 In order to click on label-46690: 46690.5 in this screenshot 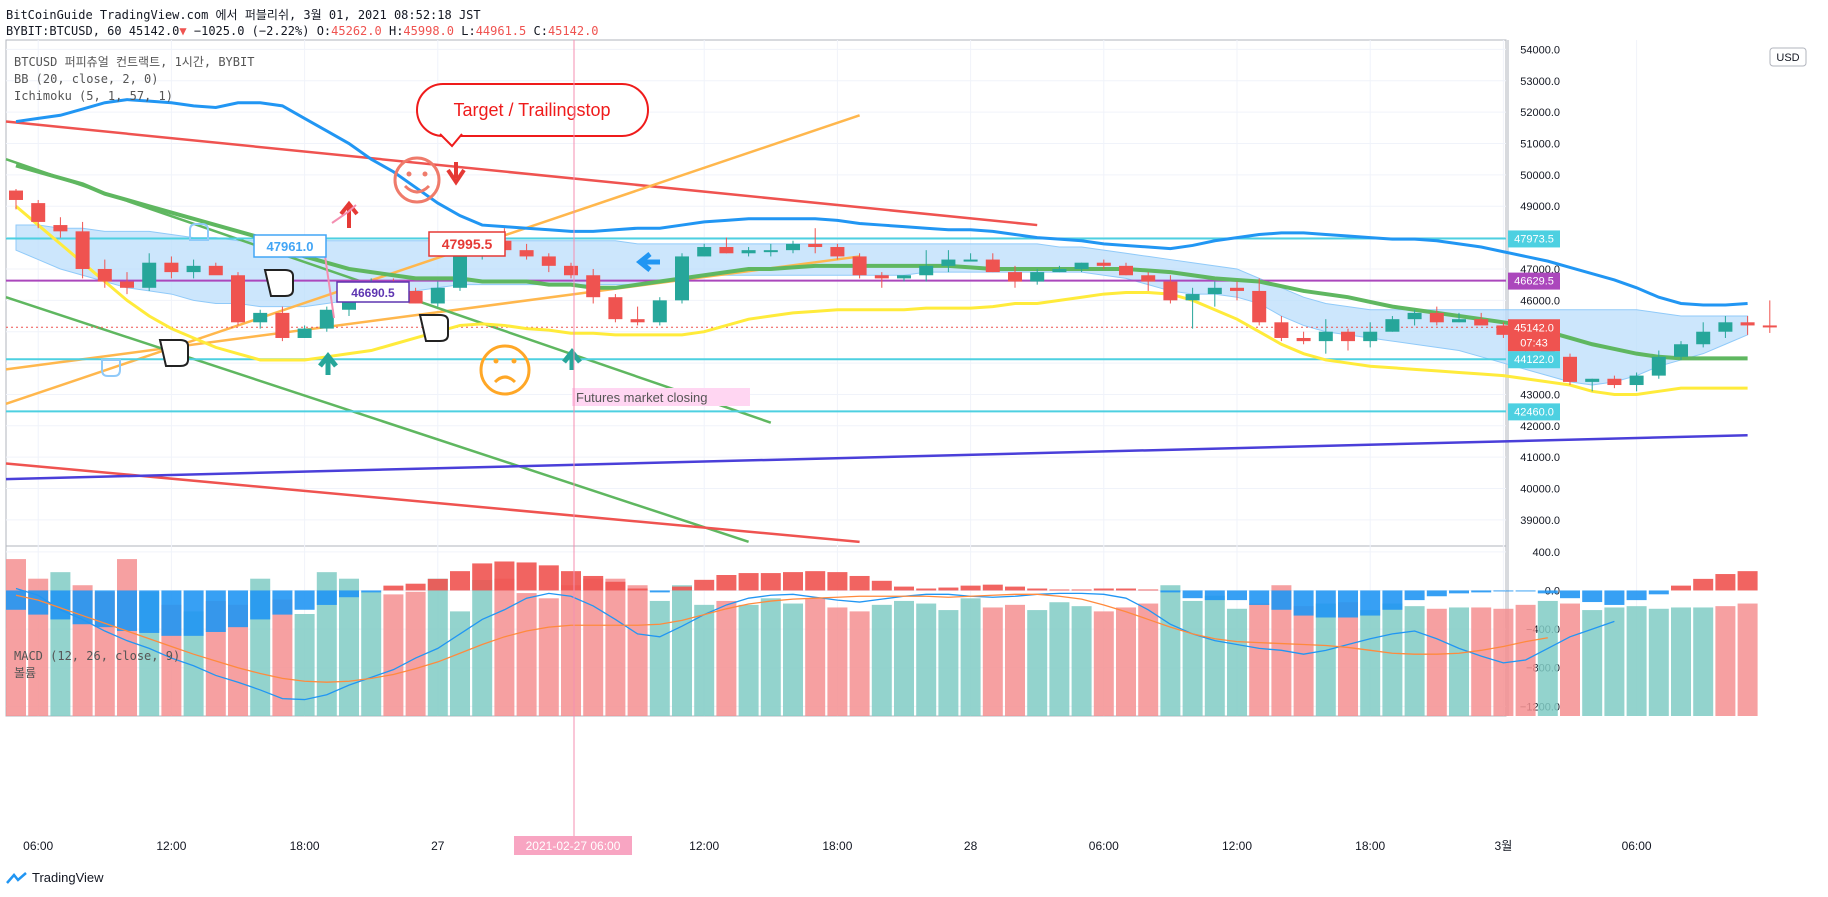, I will do `click(373, 292)`.